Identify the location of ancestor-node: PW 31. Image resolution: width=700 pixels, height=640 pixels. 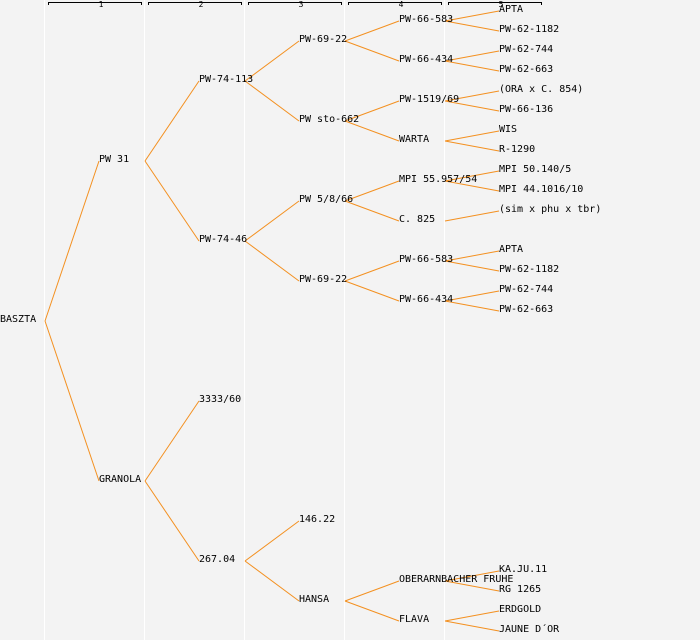
(114, 159).